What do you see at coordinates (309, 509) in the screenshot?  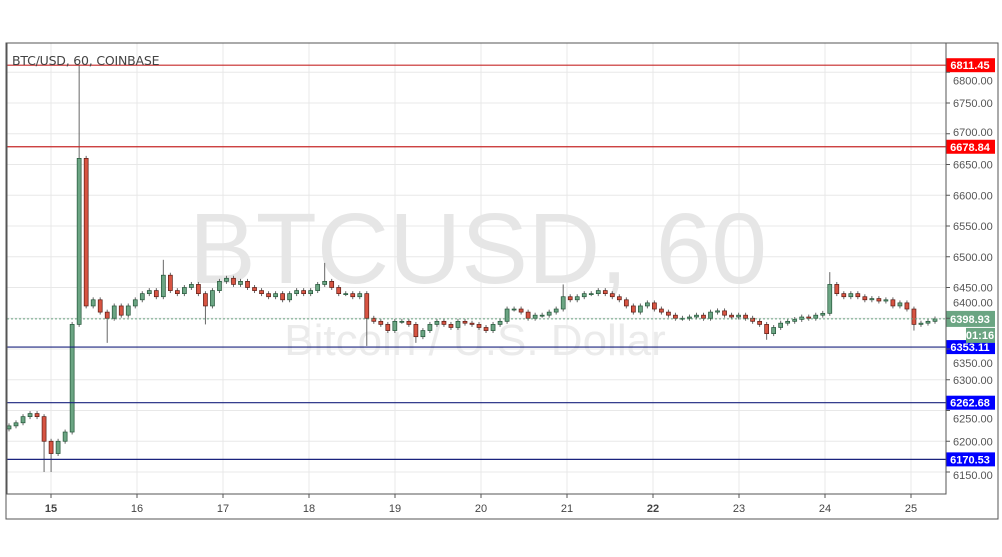 I see `x-tick-label: 18` at bounding box center [309, 509].